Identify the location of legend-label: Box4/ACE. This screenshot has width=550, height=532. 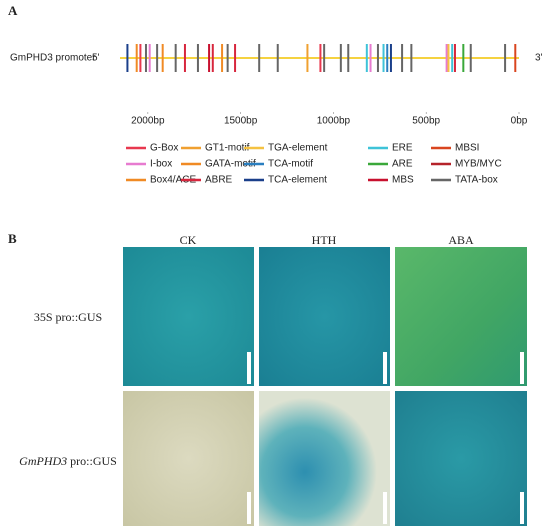
(173, 180).